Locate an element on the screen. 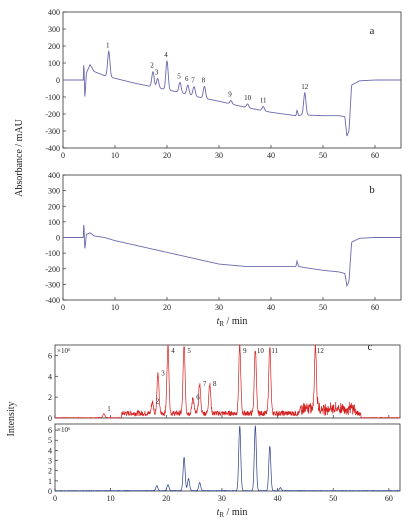  panel-b-series-line is located at coordinates (232, 256).